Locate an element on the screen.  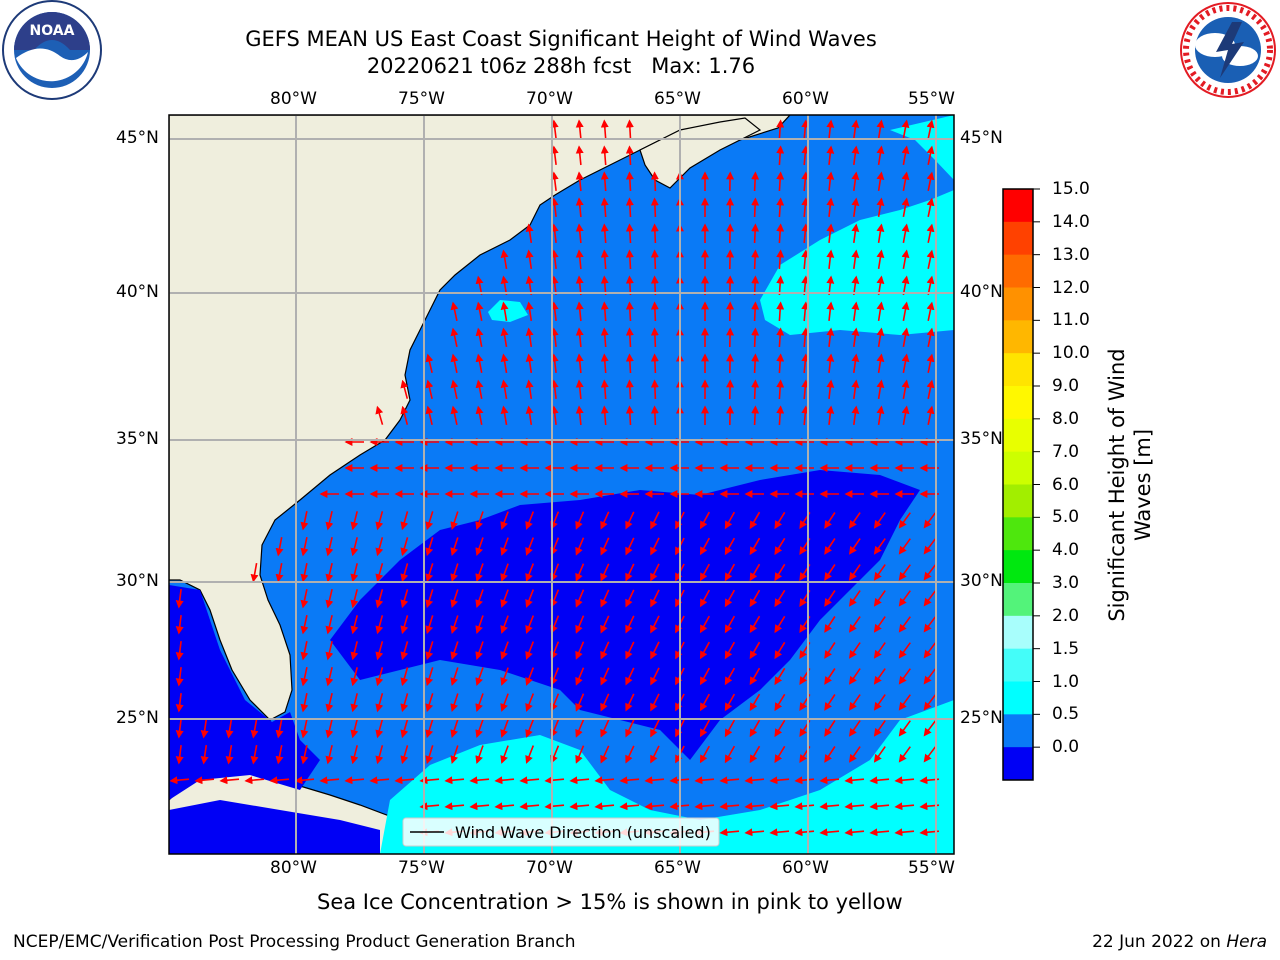
colorbar-tick-label: 10.0 is located at coordinates (1071, 353).